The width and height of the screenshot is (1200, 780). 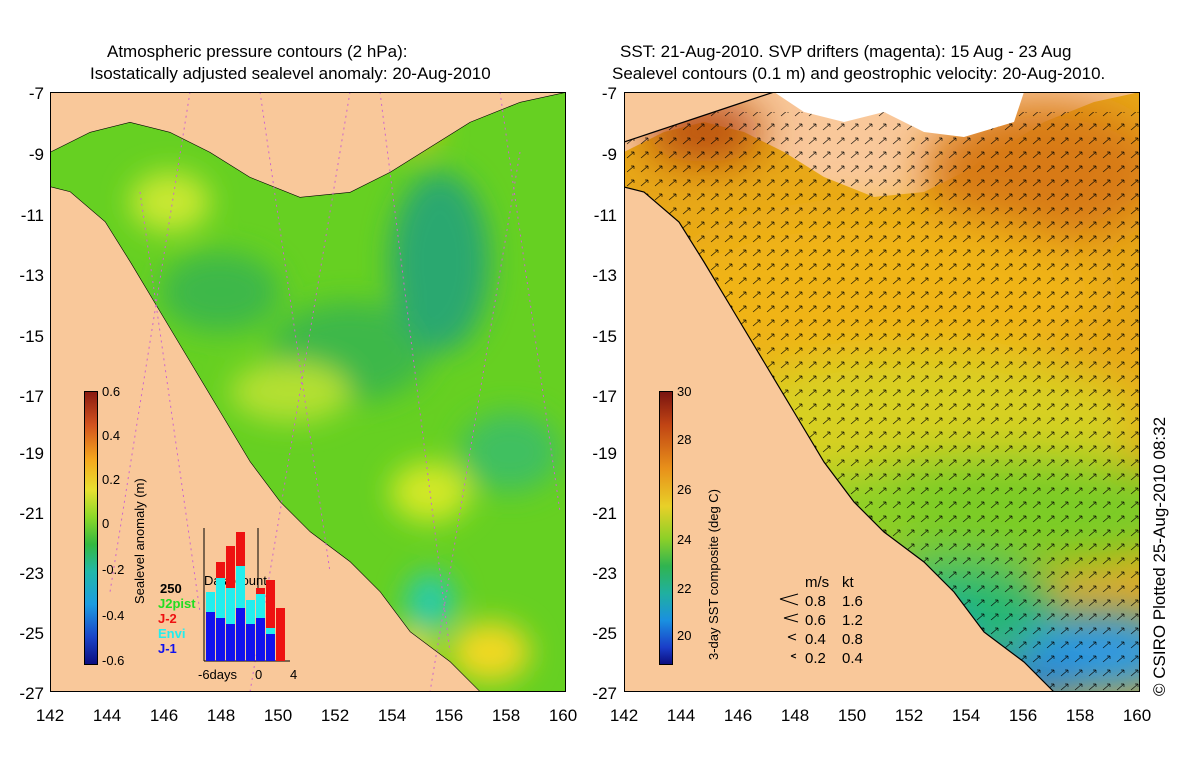 What do you see at coordinates (259, 674) in the screenshot?
I see `inset-xaxis-zero: 0` at bounding box center [259, 674].